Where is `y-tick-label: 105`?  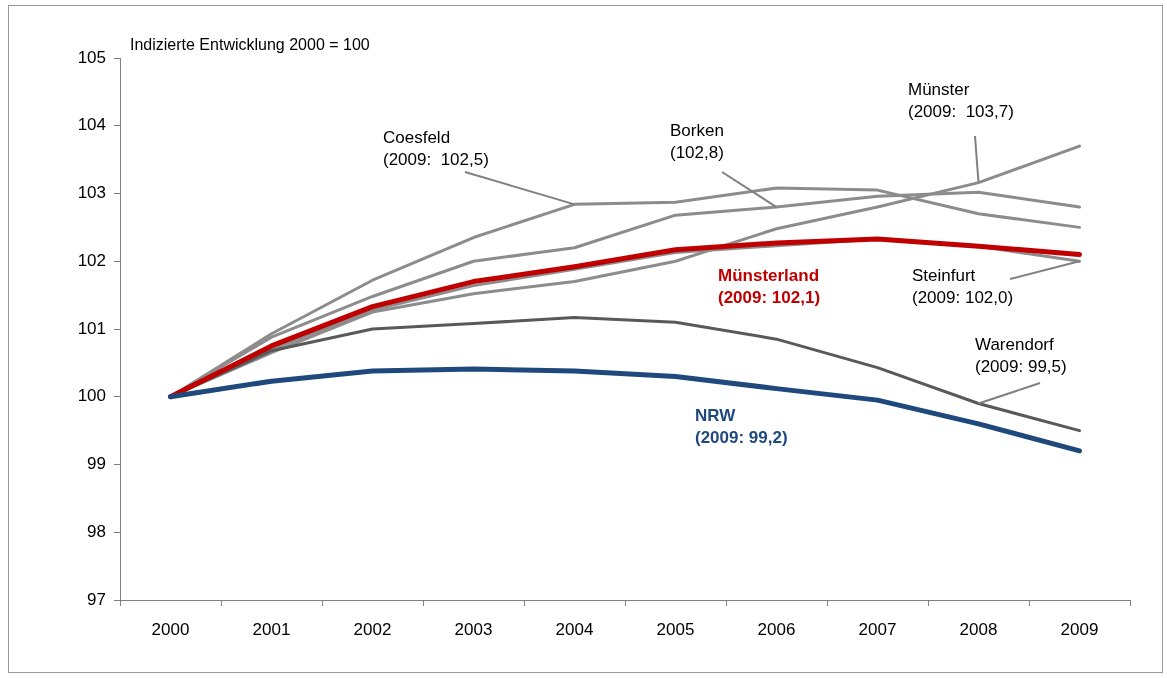 y-tick-label: 105 is located at coordinates (91, 57).